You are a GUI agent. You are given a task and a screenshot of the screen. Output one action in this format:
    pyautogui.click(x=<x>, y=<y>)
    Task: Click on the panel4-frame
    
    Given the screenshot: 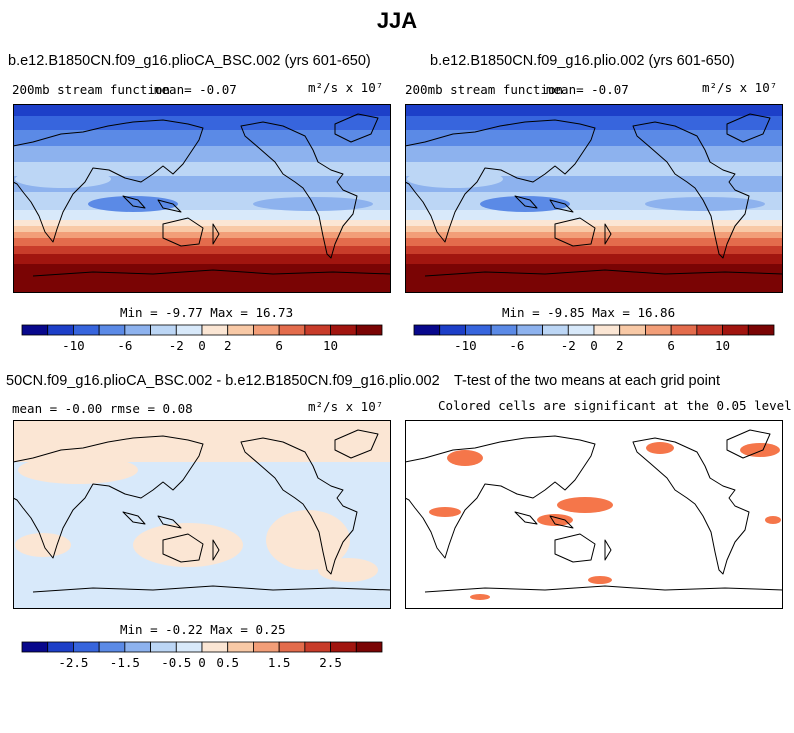 What is the action you would take?
    pyautogui.click(x=594, y=514)
    